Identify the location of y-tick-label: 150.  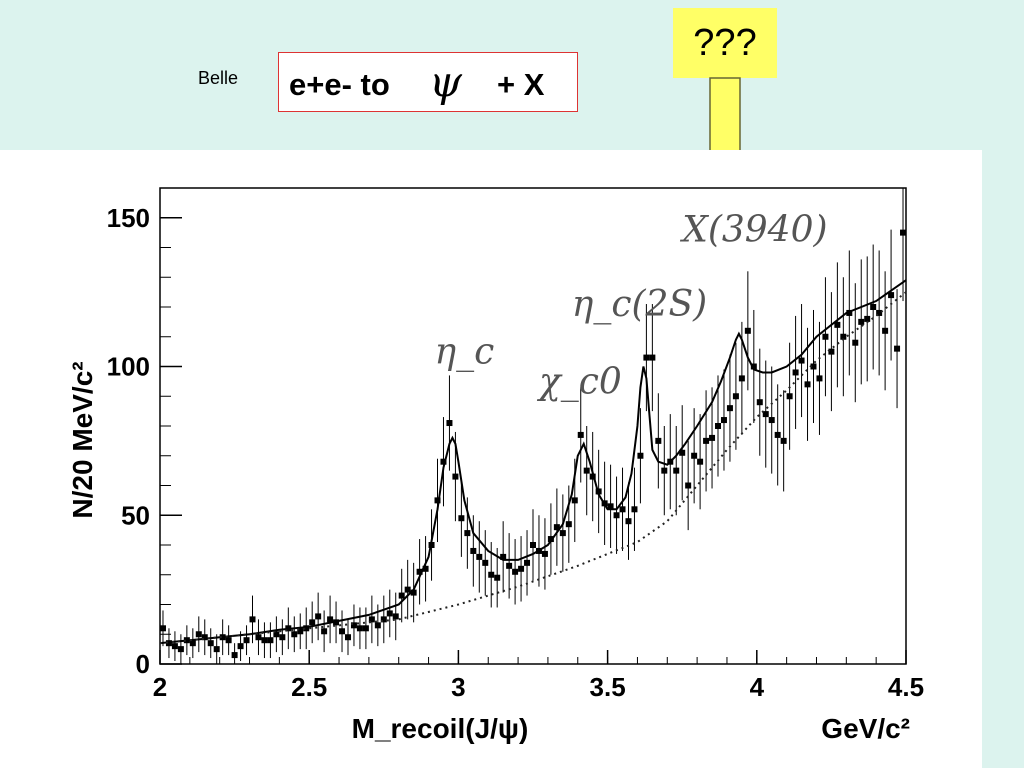
(128, 218).